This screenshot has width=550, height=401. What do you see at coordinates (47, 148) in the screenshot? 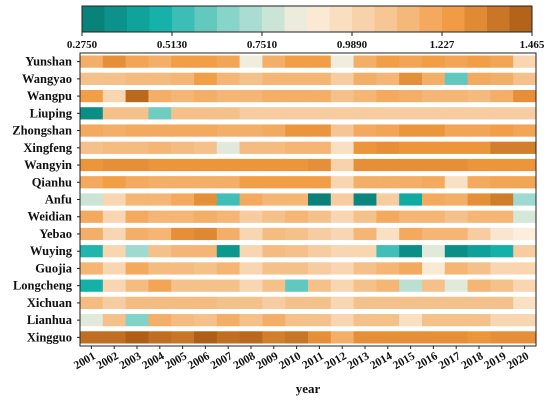
I see `row-label: Xingfeng` at bounding box center [47, 148].